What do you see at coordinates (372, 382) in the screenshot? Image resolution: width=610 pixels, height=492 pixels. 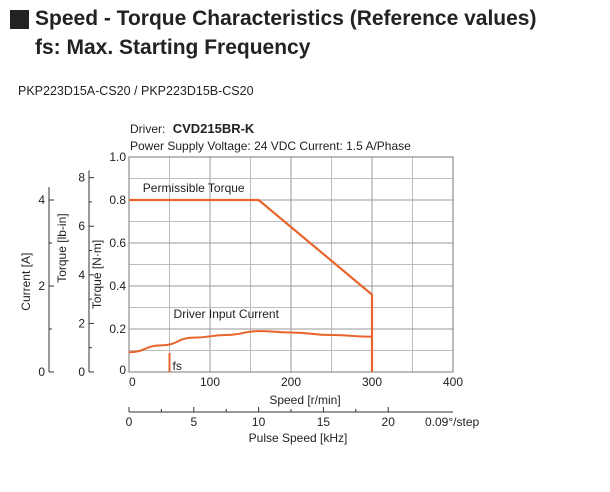 I see `x-tick-label: 300` at bounding box center [372, 382].